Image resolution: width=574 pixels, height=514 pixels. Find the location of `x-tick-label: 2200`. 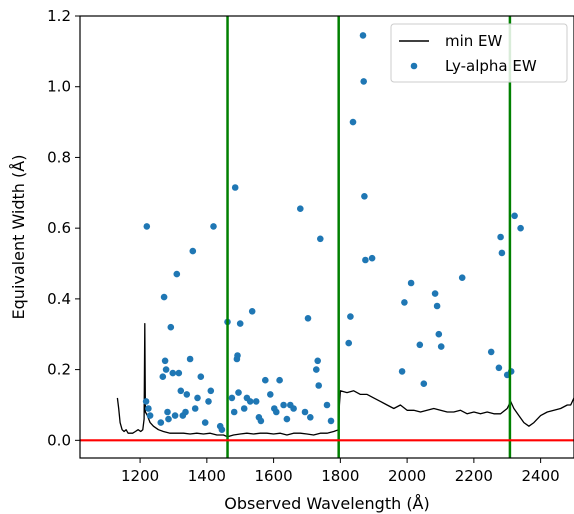

x-tick-label: 2200 is located at coordinates (474, 476).